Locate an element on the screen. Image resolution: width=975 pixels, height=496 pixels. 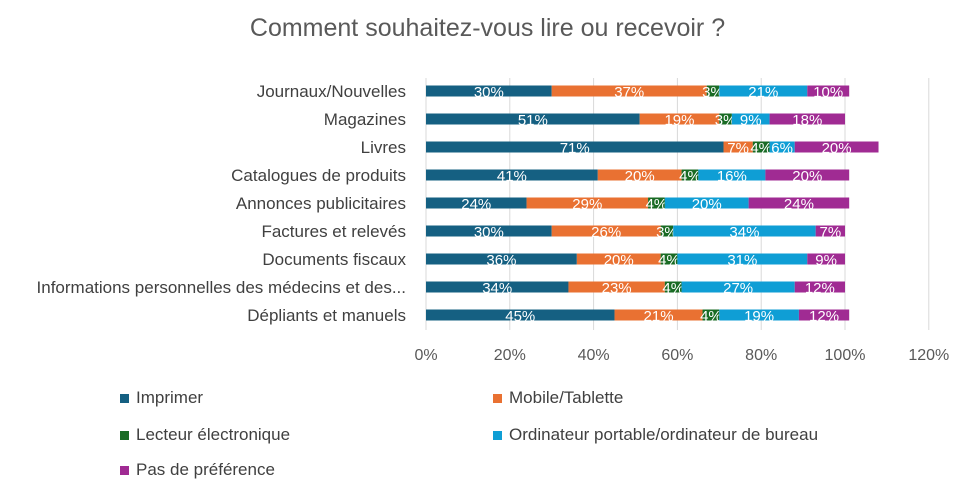
data-label: 36% is located at coordinates (501, 260).